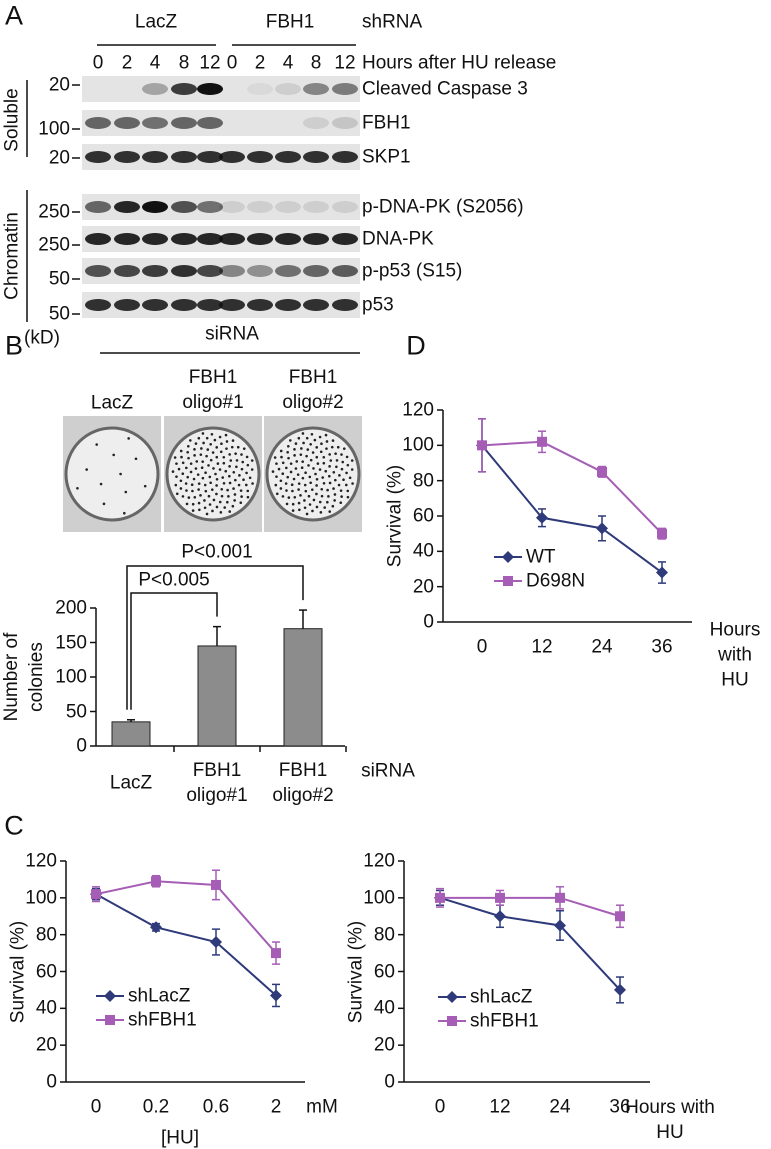 The width and height of the screenshot is (771, 1149). What do you see at coordinates (313, 390) in the screenshot?
I see `dish-label: FBH1 oligo#2` at bounding box center [313, 390].